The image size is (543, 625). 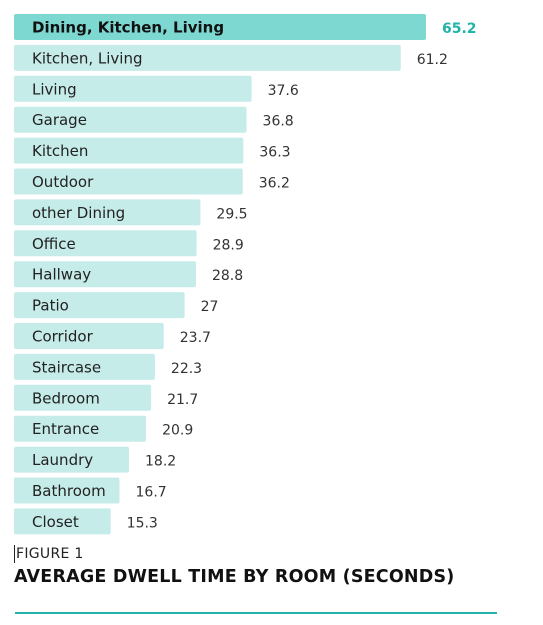 What do you see at coordinates (87, 58) in the screenshot?
I see `bar-label: Kitchen, Living` at bounding box center [87, 58].